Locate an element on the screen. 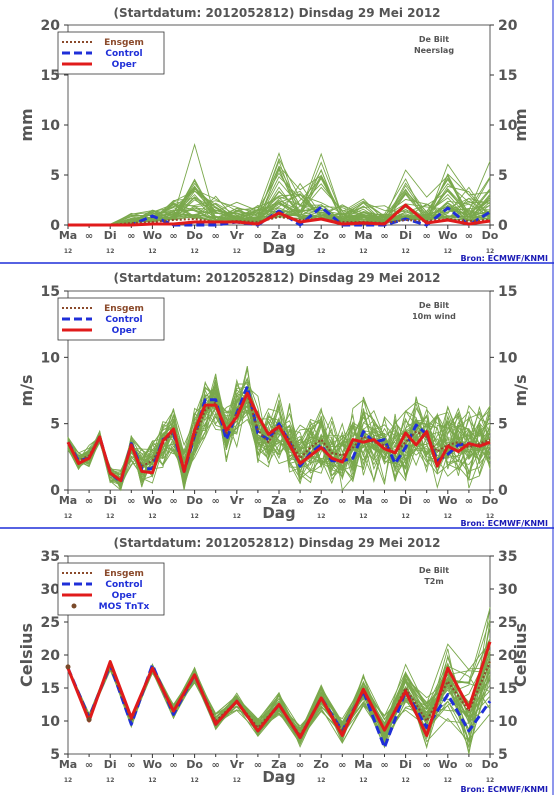 The width and height of the screenshot is (554, 799). x-tick-label-day: Vr is located at coordinates (237, 764).